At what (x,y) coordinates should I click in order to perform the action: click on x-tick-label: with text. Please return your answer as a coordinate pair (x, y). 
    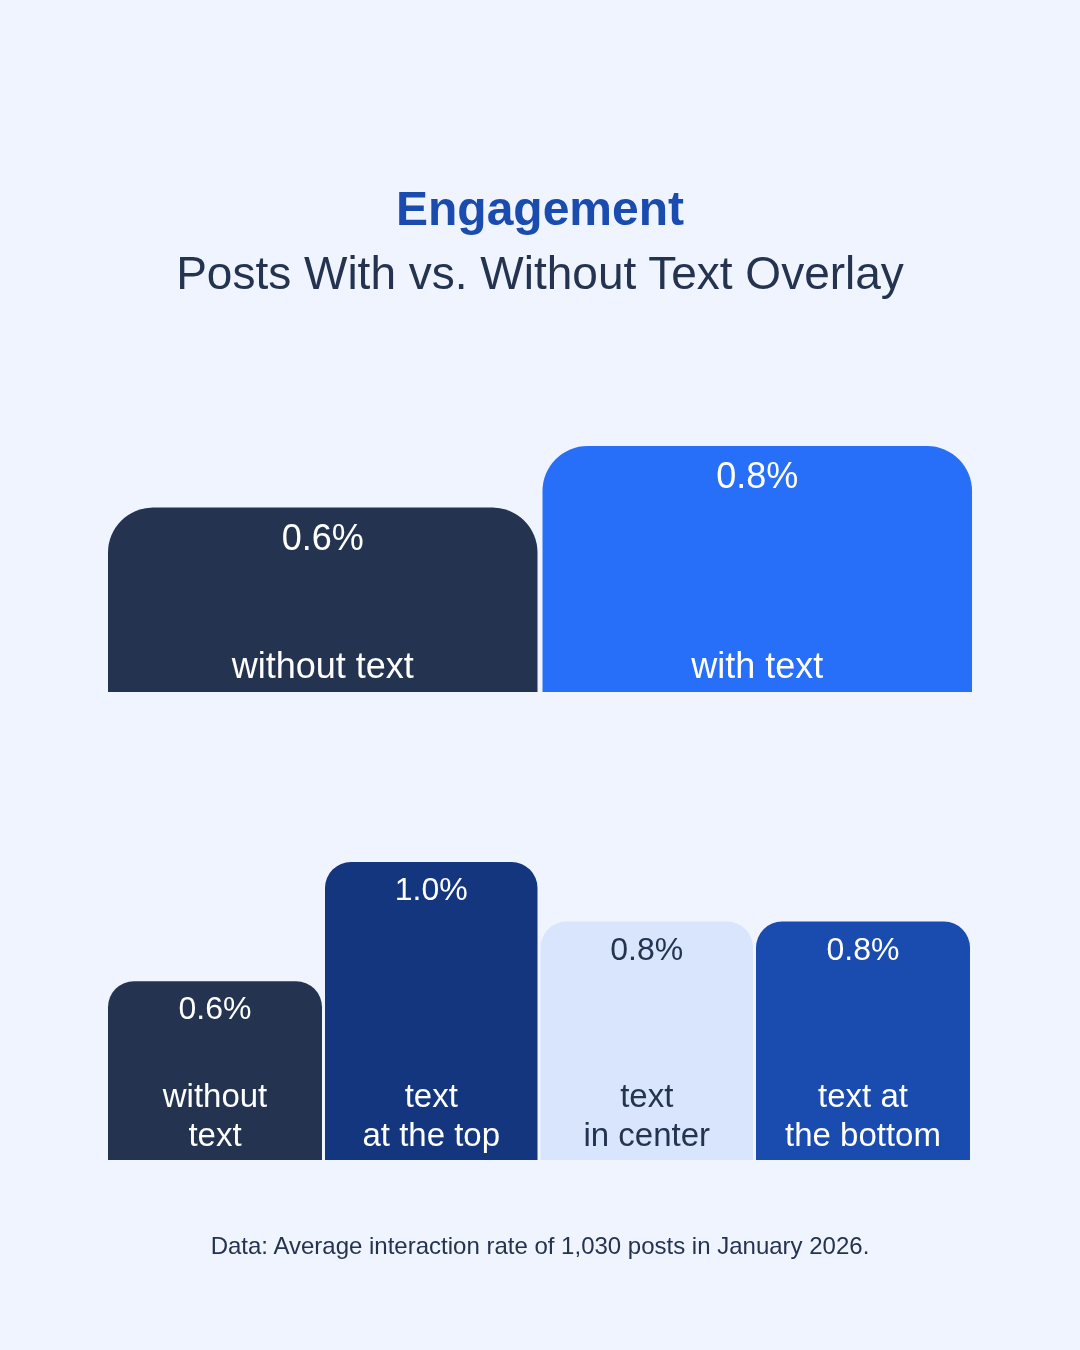
    Looking at the image, I should click on (757, 665).